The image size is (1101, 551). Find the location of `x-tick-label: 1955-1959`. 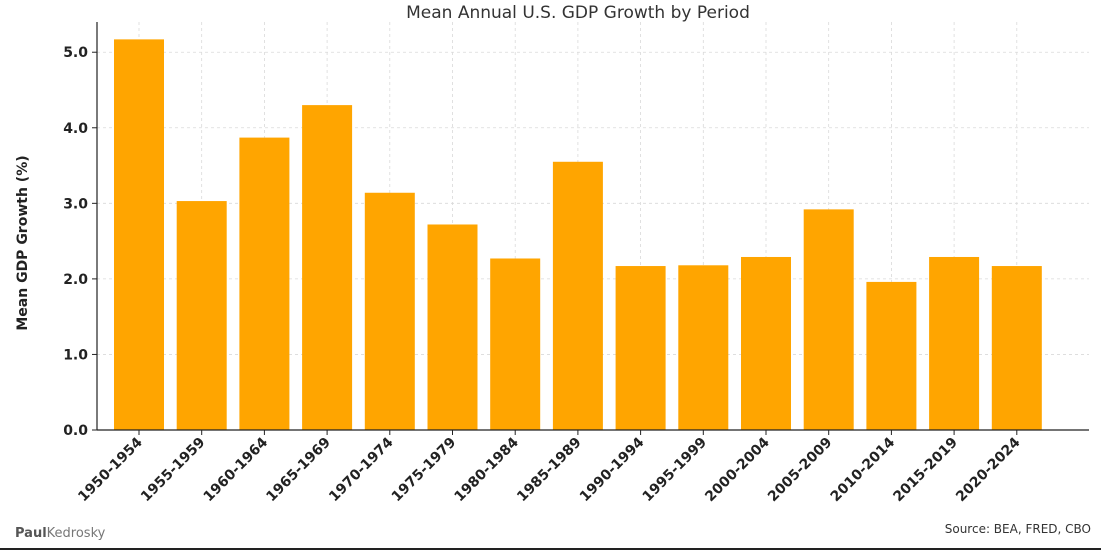

x-tick-label: 1955-1959 is located at coordinates (173, 470).